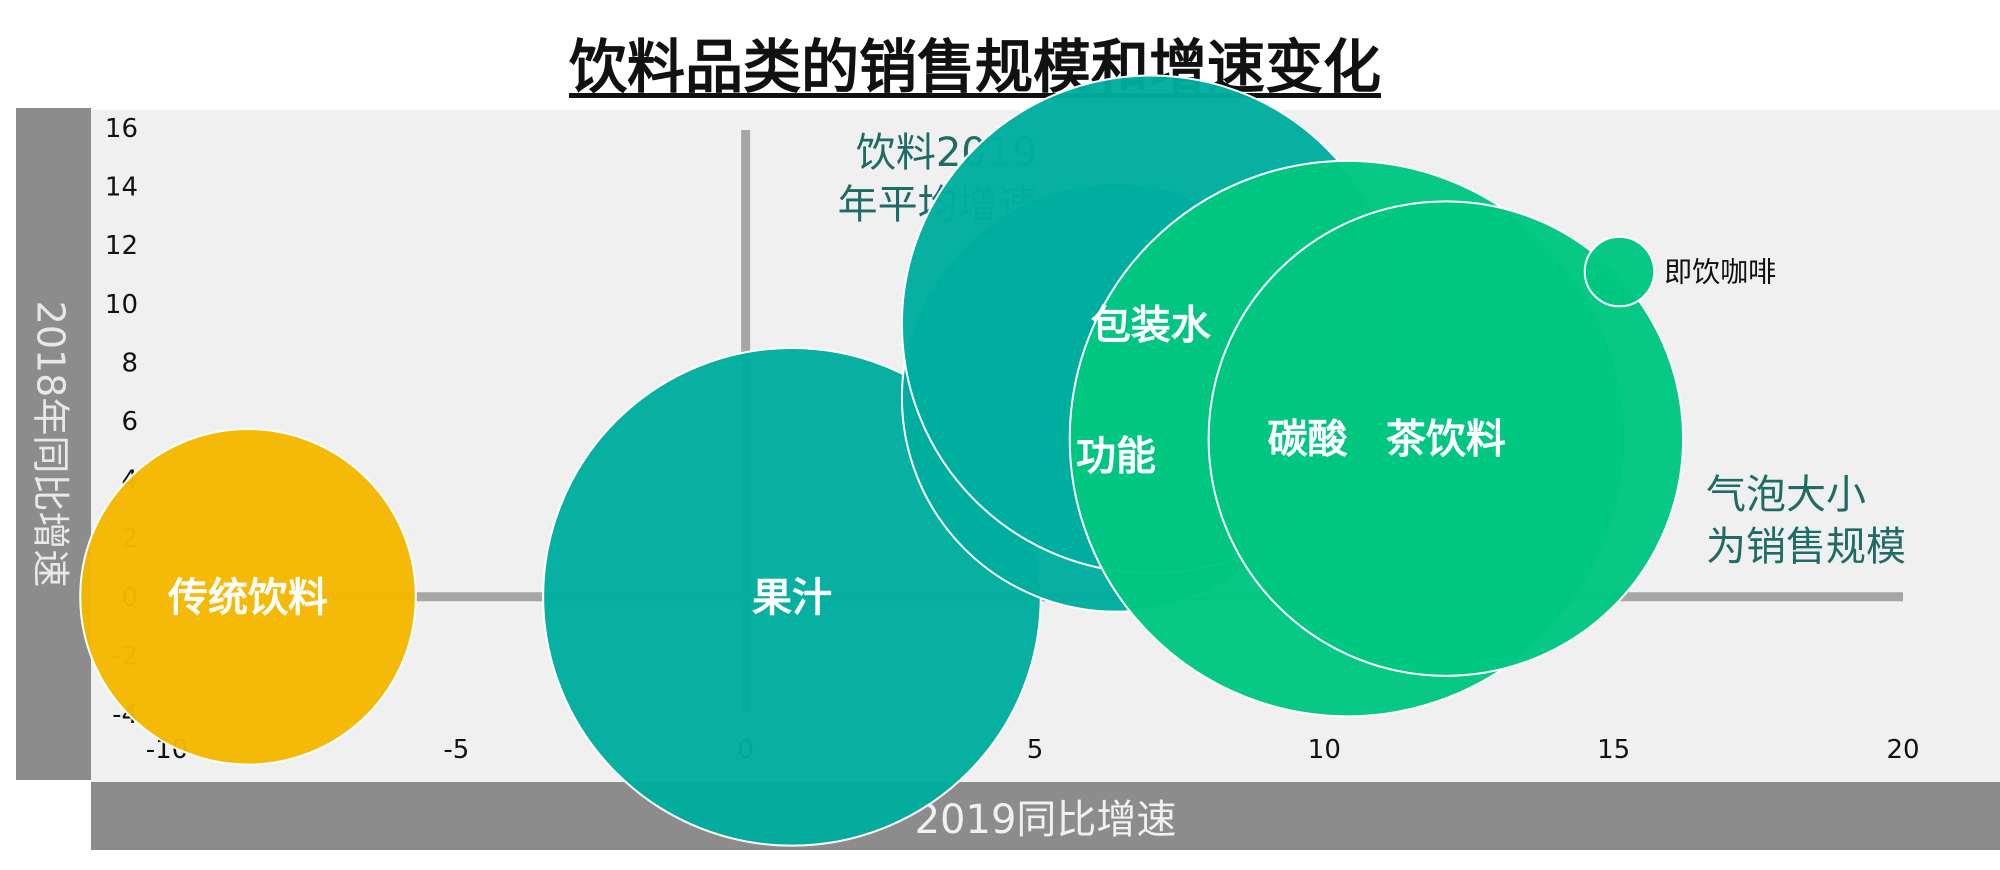 This screenshot has height=870, width=2000. Describe the element at coordinates (1151, 325) in the screenshot. I see `bubble-label: 包装水` at that location.